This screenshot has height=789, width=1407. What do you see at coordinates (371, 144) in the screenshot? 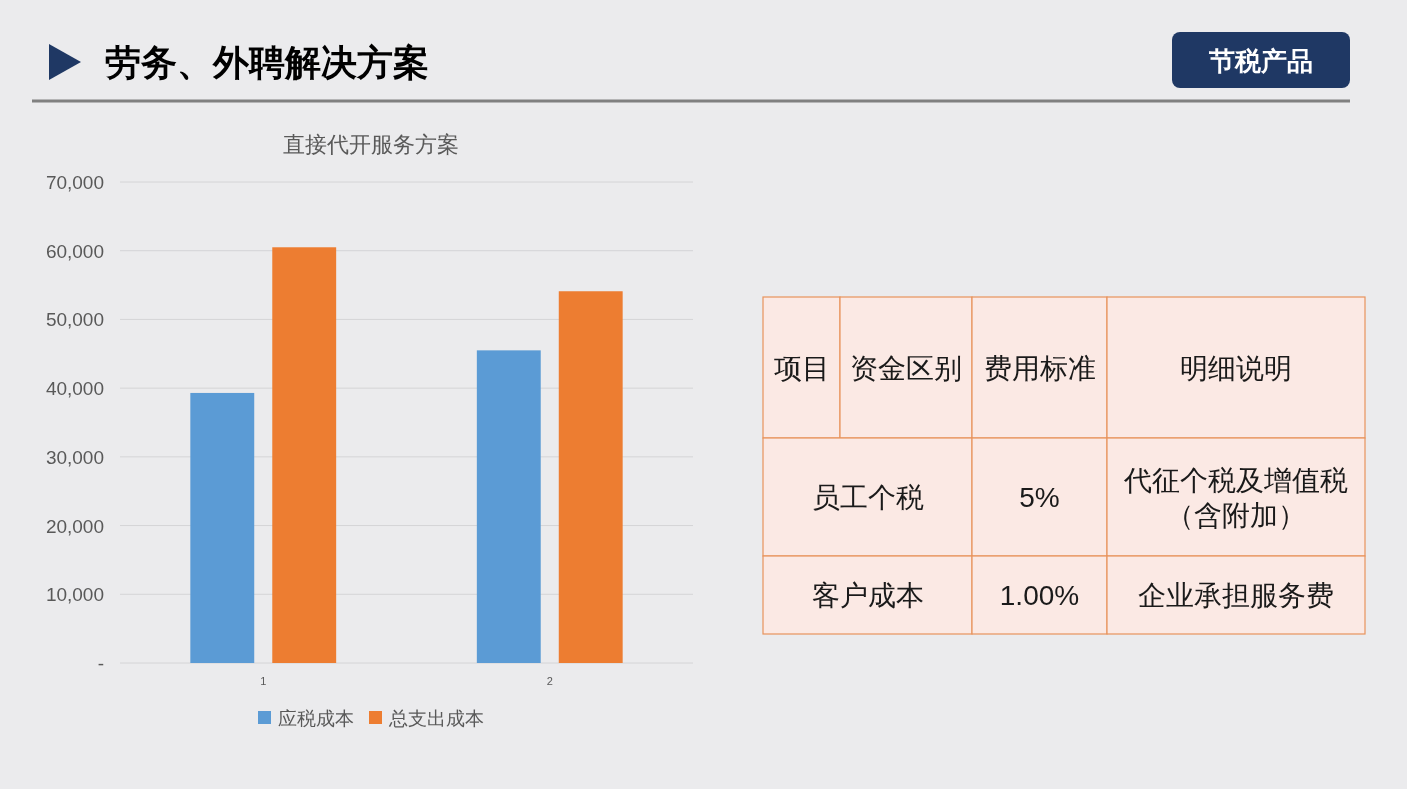
I see `chart-title: 直接代开服务方案` at bounding box center [371, 144].